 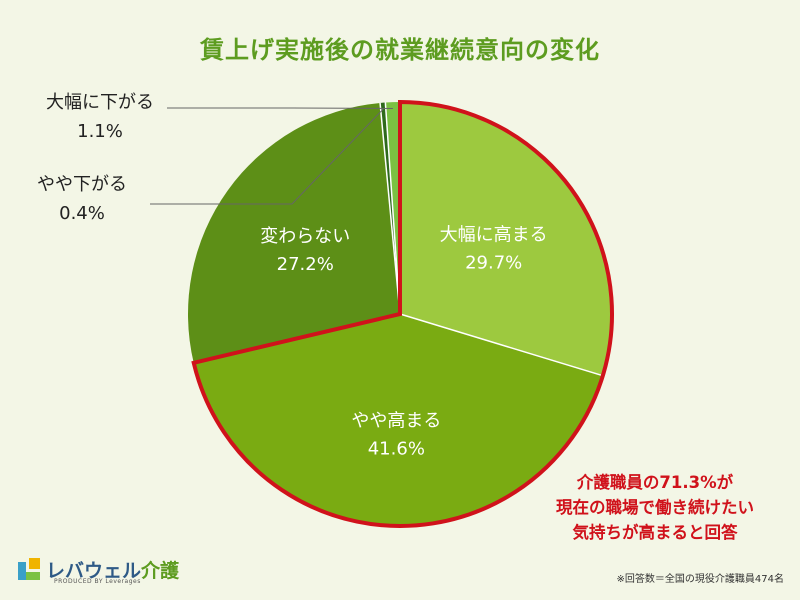 I want to click on brand-logo-text: レバウェル介護, so click(x=113, y=570).